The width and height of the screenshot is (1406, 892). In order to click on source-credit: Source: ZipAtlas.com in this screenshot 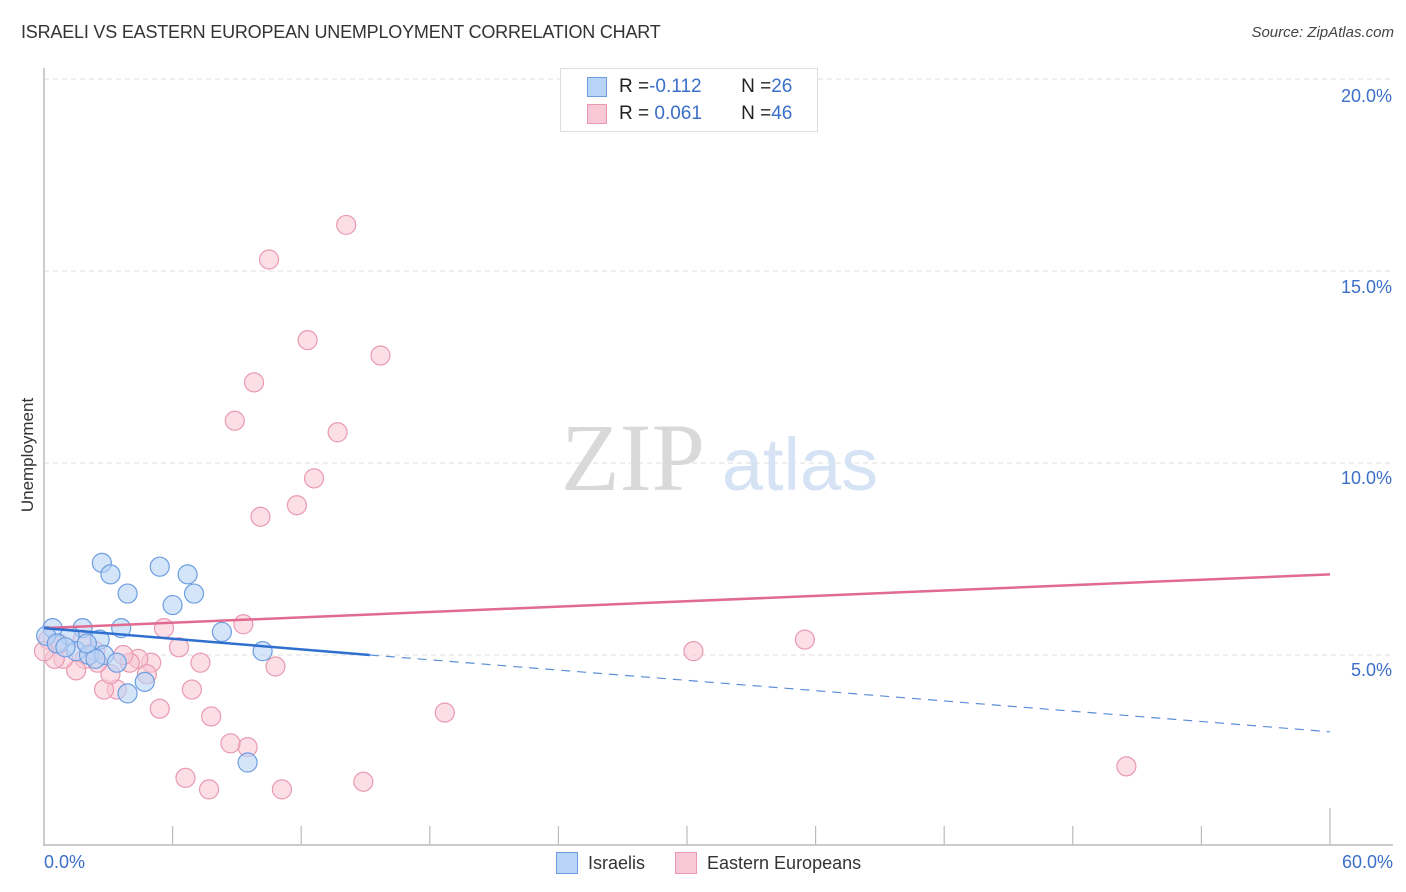, I will do `click(1322, 32)`.